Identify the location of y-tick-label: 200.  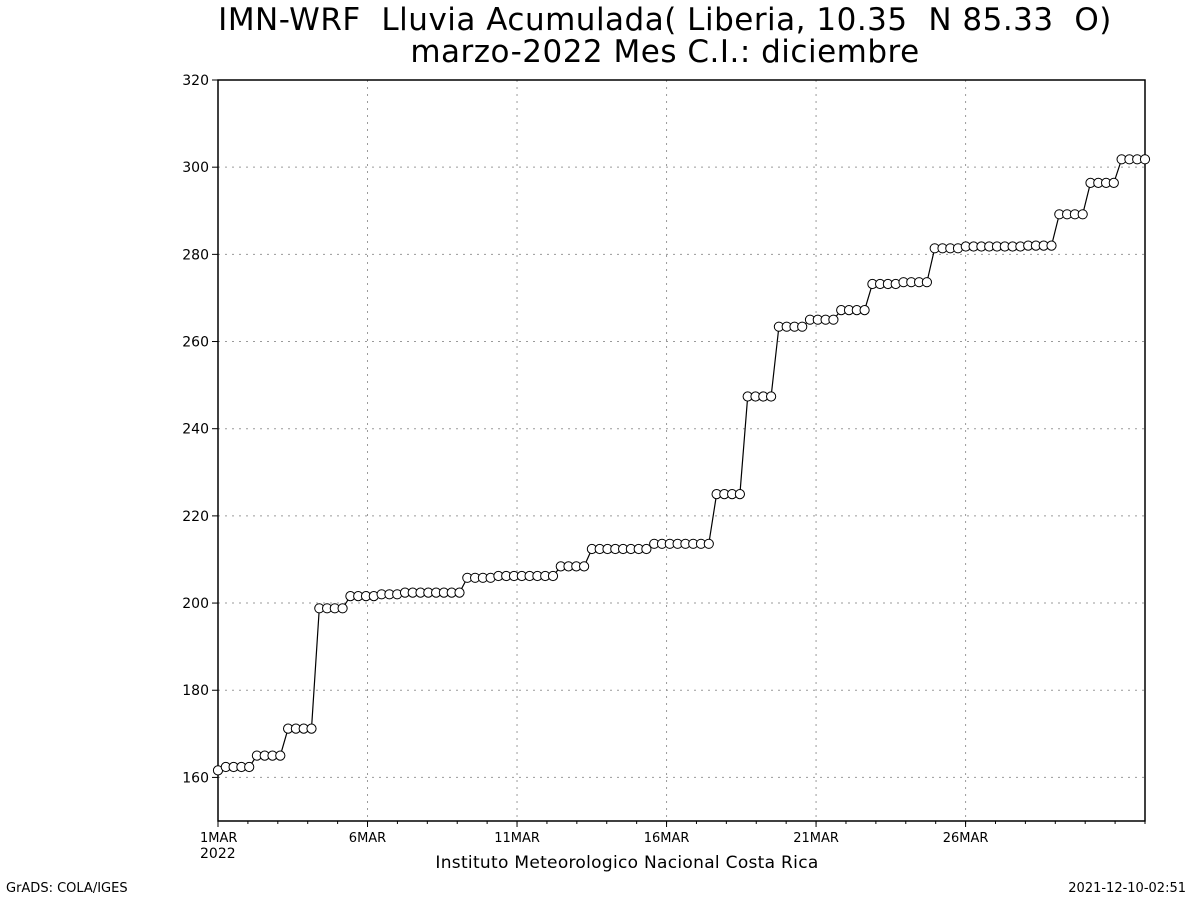
(195, 604).